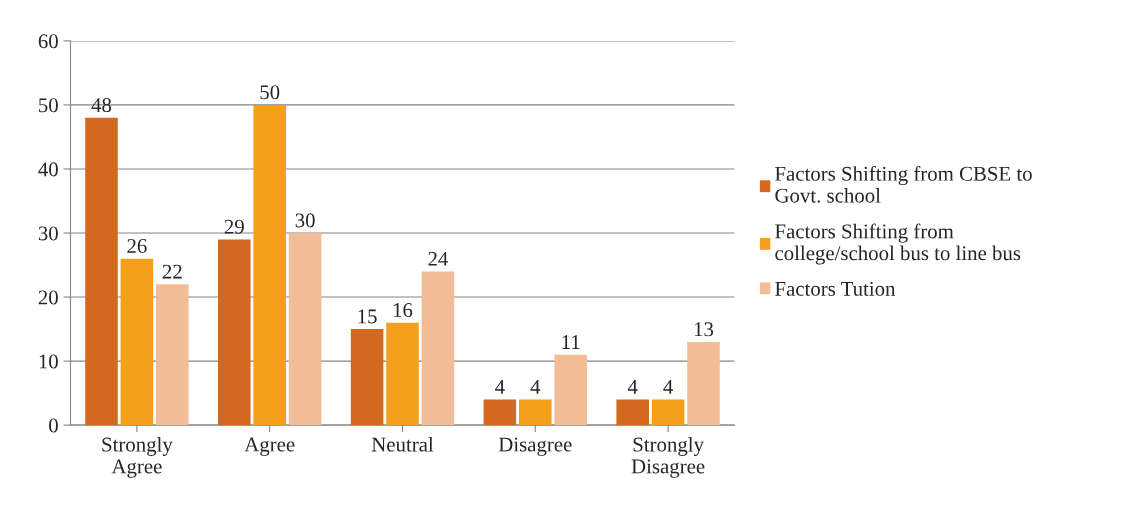 This screenshot has width=1137, height=511. Describe the element at coordinates (270, 92) in the screenshot. I see `data-label: 50` at that location.